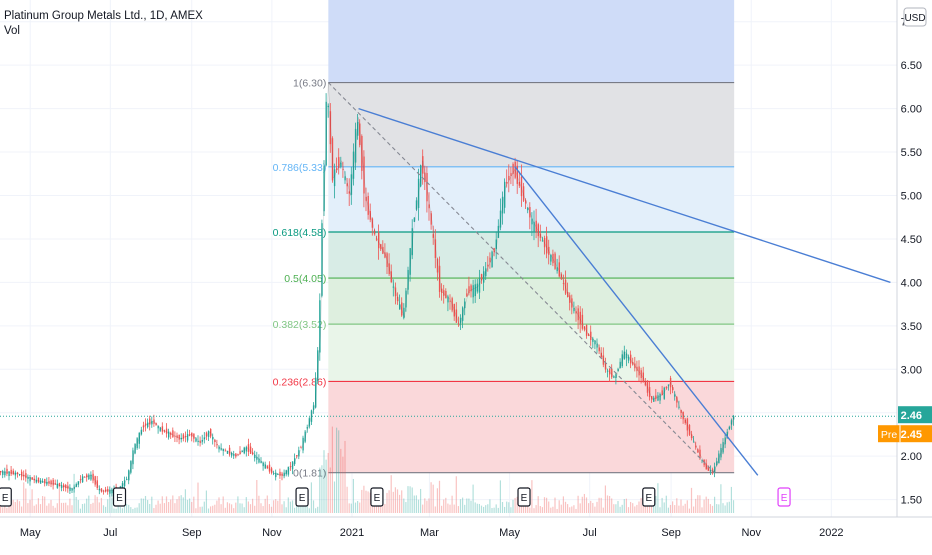  I want to click on fib-level-label: 0.618(4.58), so click(300, 233).